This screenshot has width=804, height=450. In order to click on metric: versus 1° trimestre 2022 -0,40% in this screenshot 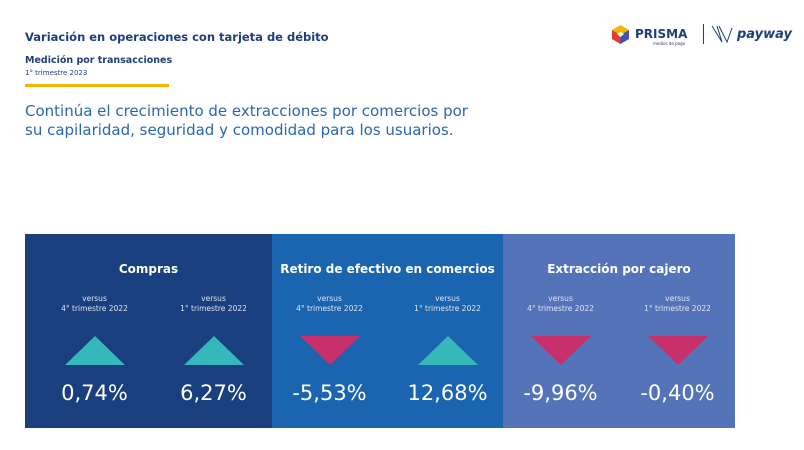, I will do `click(677, 349)`.